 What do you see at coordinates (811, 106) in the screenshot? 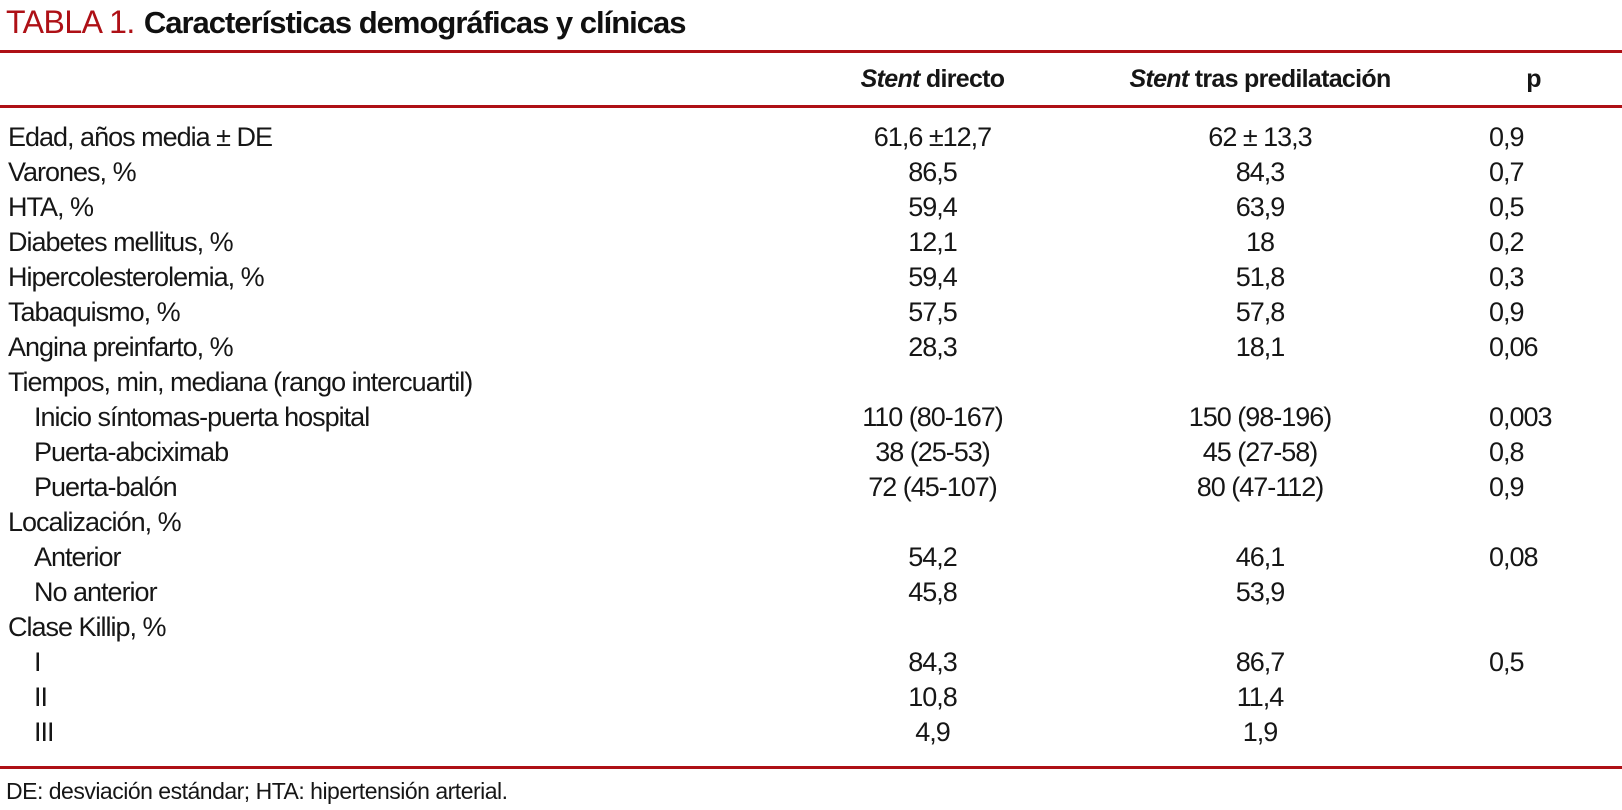
I see `header-rule` at bounding box center [811, 106].